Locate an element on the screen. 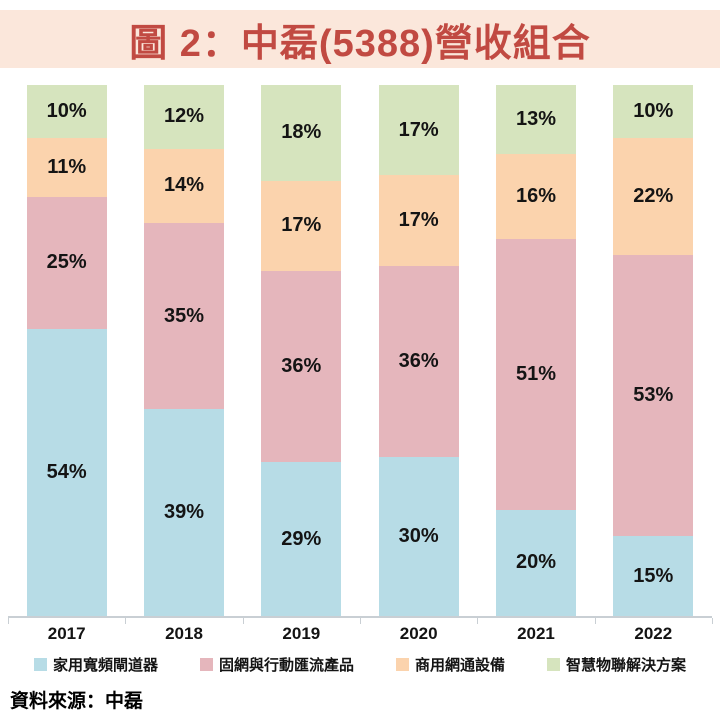 The height and width of the screenshot is (720, 720). chart-title-band: 圖 2：中磊(5388)營收組合 is located at coordinates (360, 39).